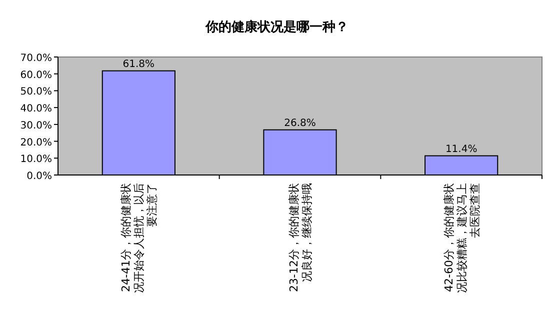 This screenshot has width=554, height=335. What do you see at coordinates (36, 92) in the screenshot?
I see `y-tick-label: 50.0%` at bounding box center [36, 92].